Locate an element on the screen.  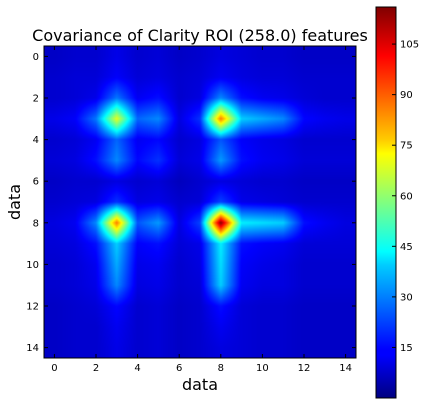
x-tick-label: 14 is located at coordinates (345, 368).